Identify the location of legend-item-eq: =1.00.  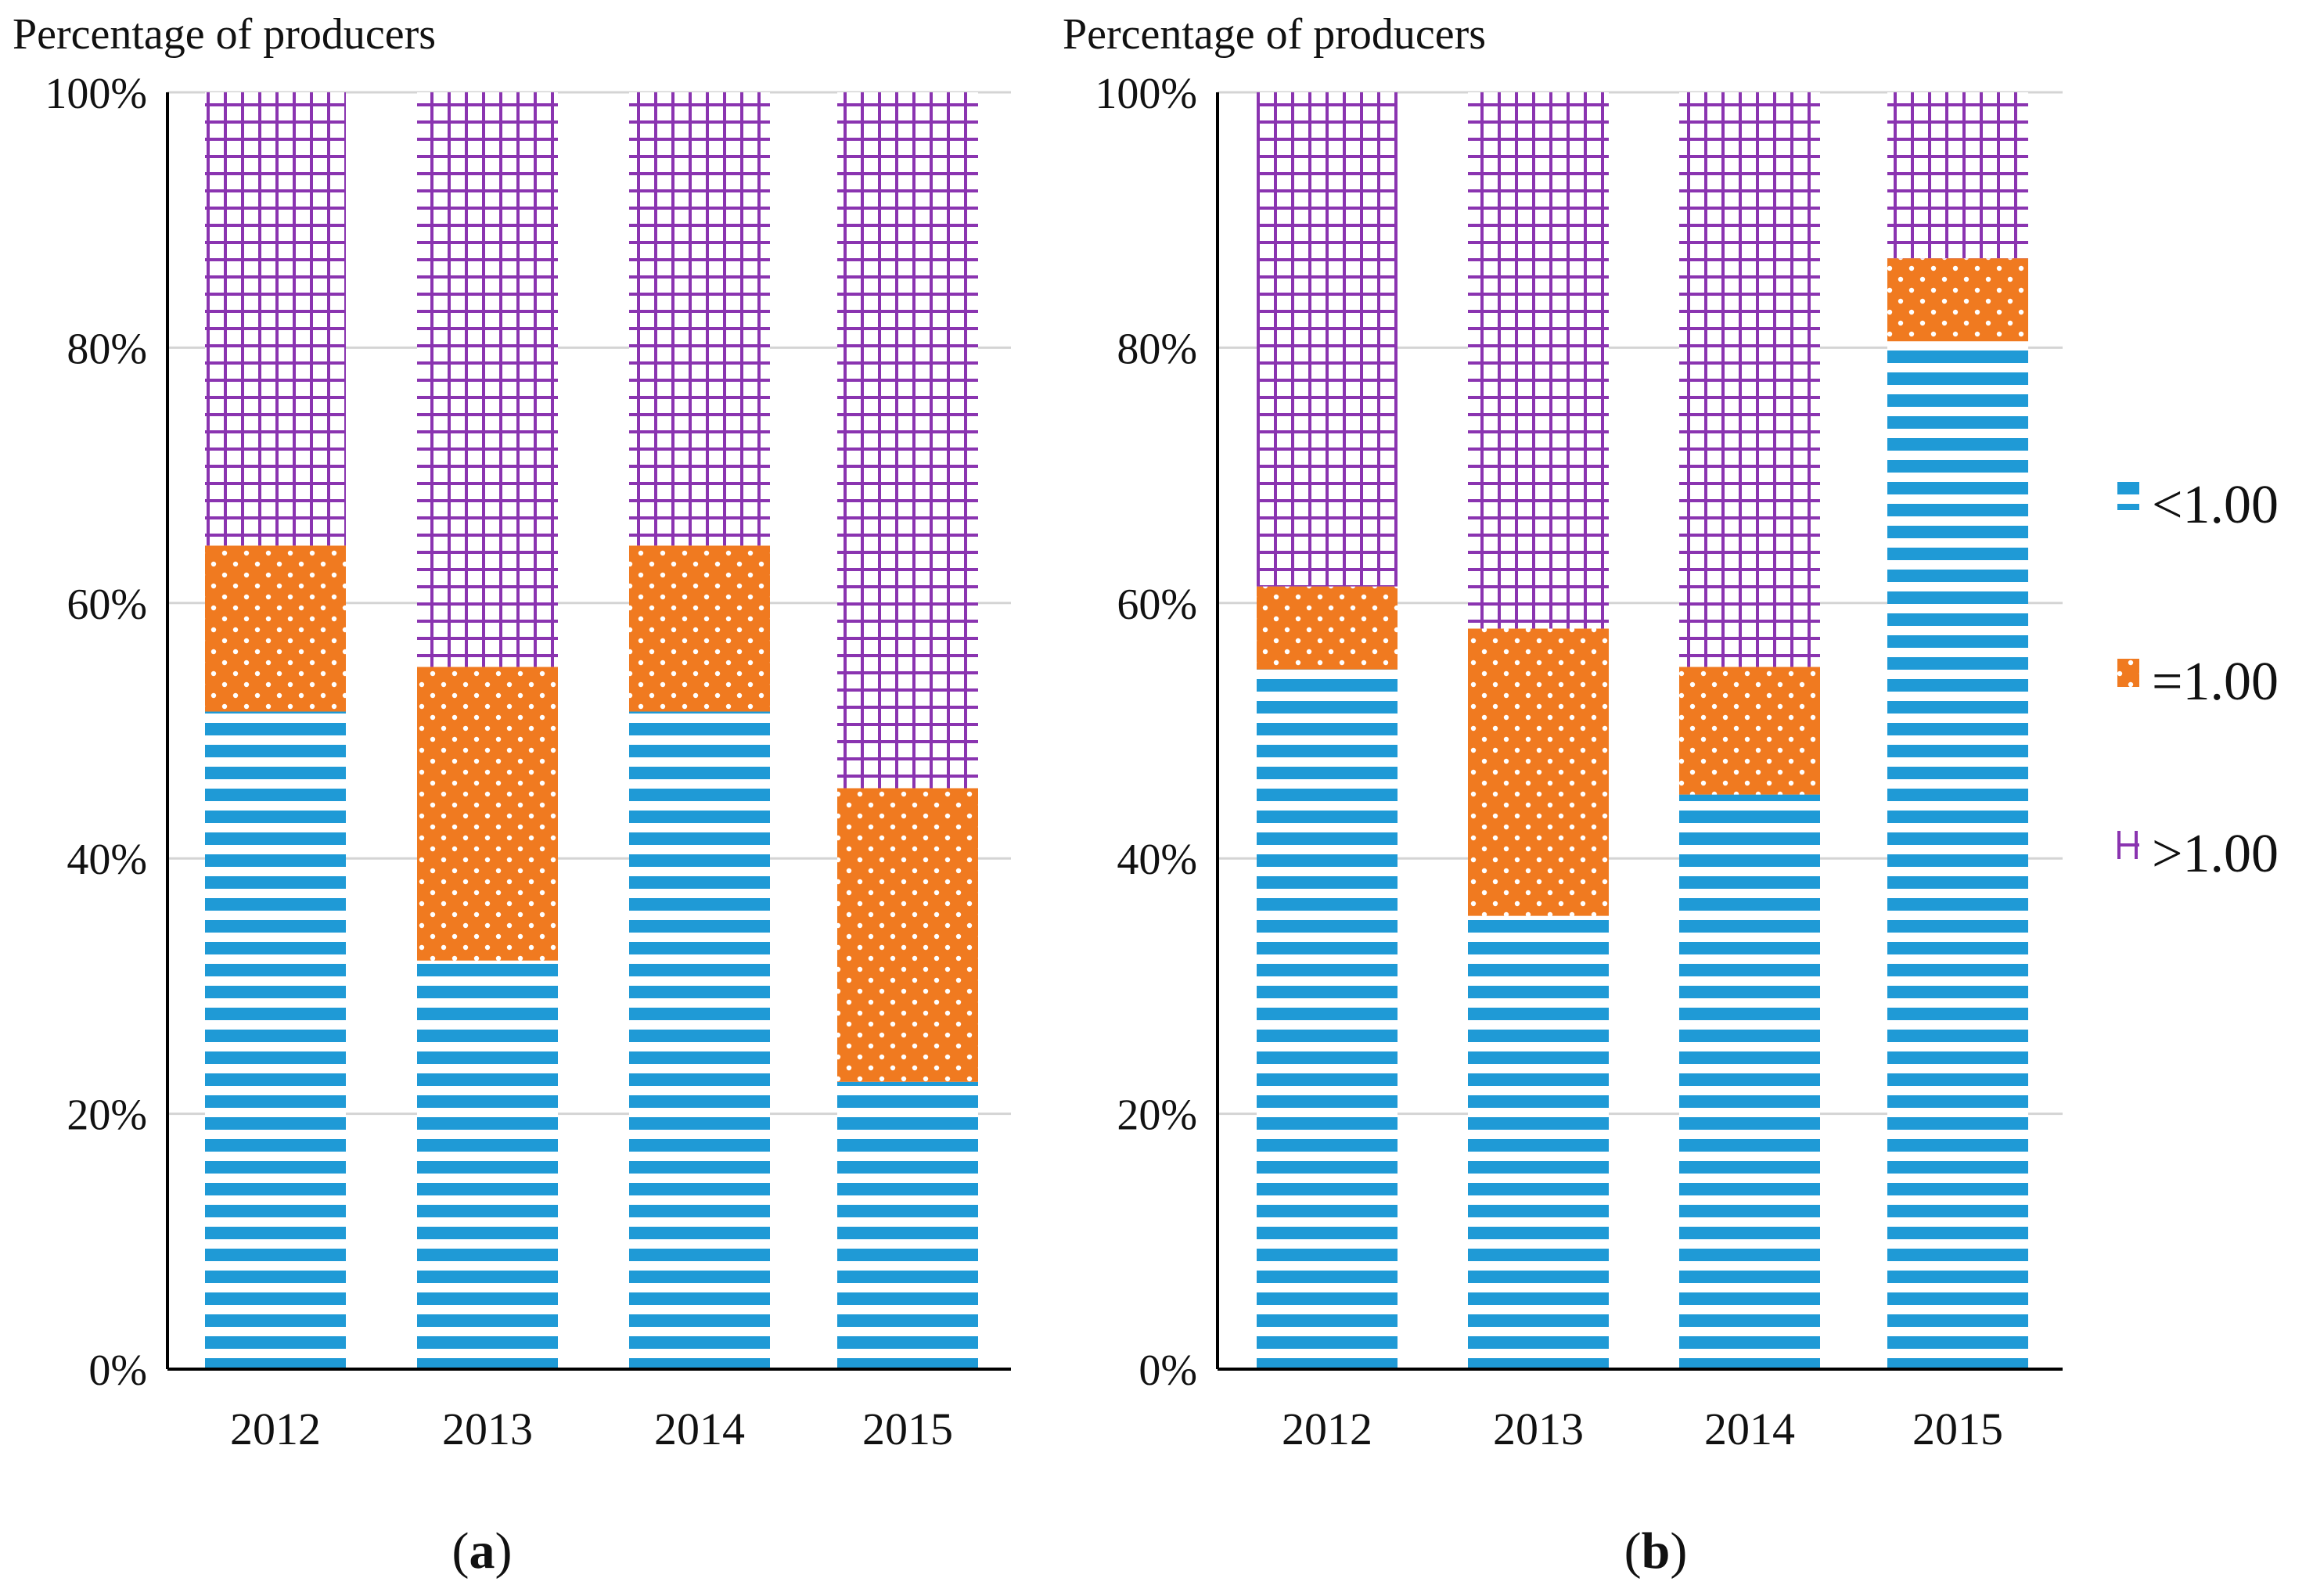
(2198, 682).